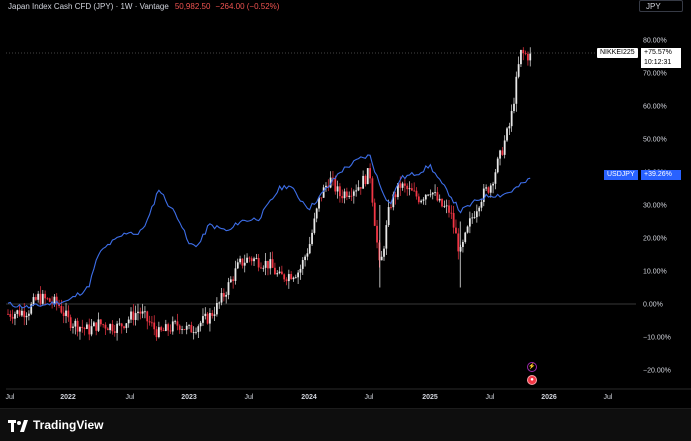  Describe the element at coordinates (661, 6) in the screenshot. I see `currency-button: JPY` at that location.